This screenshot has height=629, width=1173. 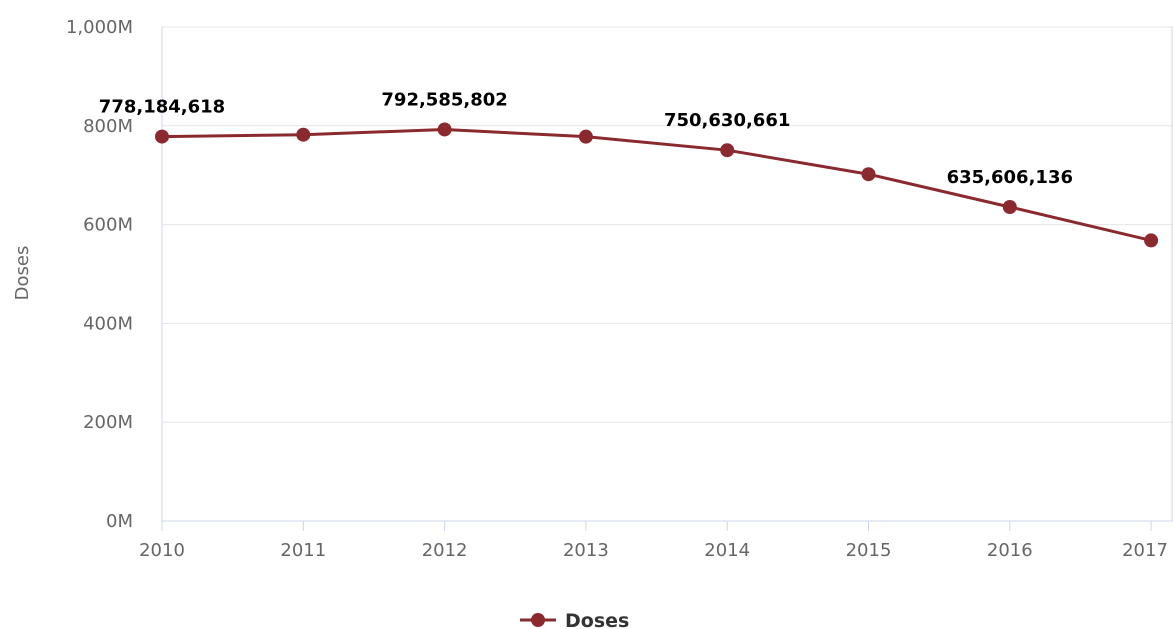 I want to click on y-tick-label: 1,000M, so click(x=99, y=27).